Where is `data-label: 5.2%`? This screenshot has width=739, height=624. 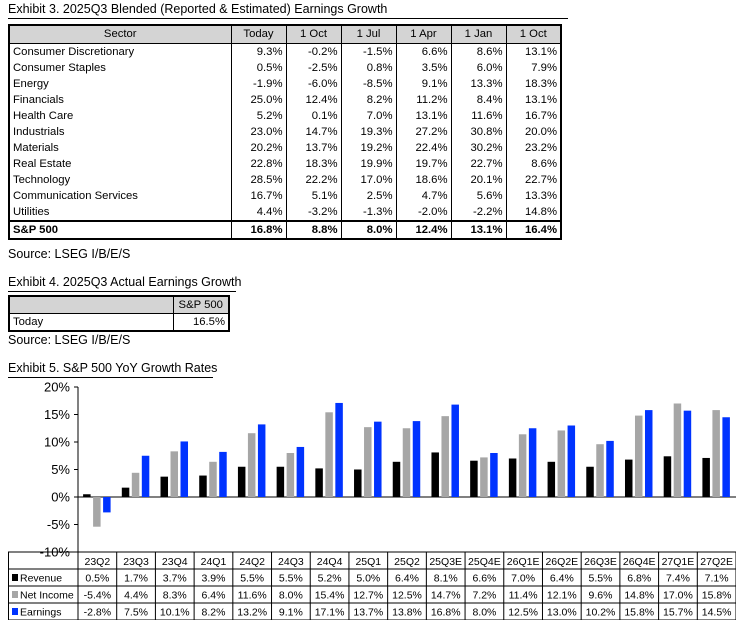 data-label: 5.2% is located at coordinates (330, 579).